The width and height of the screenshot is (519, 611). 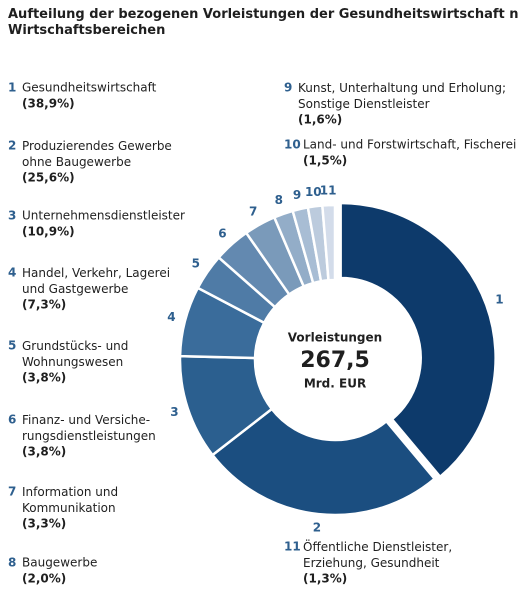 I want to click on legend-value: (3,3%), so click(x=44, y=524).